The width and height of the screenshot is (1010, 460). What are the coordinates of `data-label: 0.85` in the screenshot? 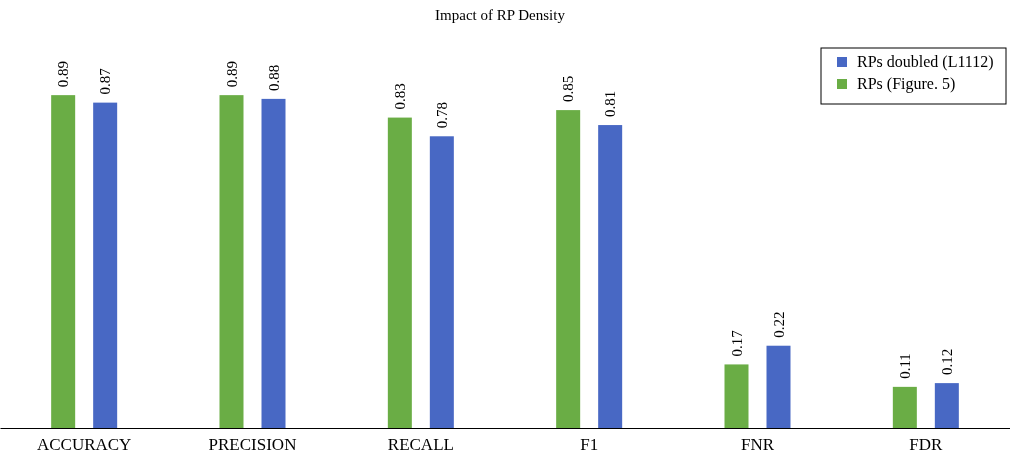 It's located at (568, 89).